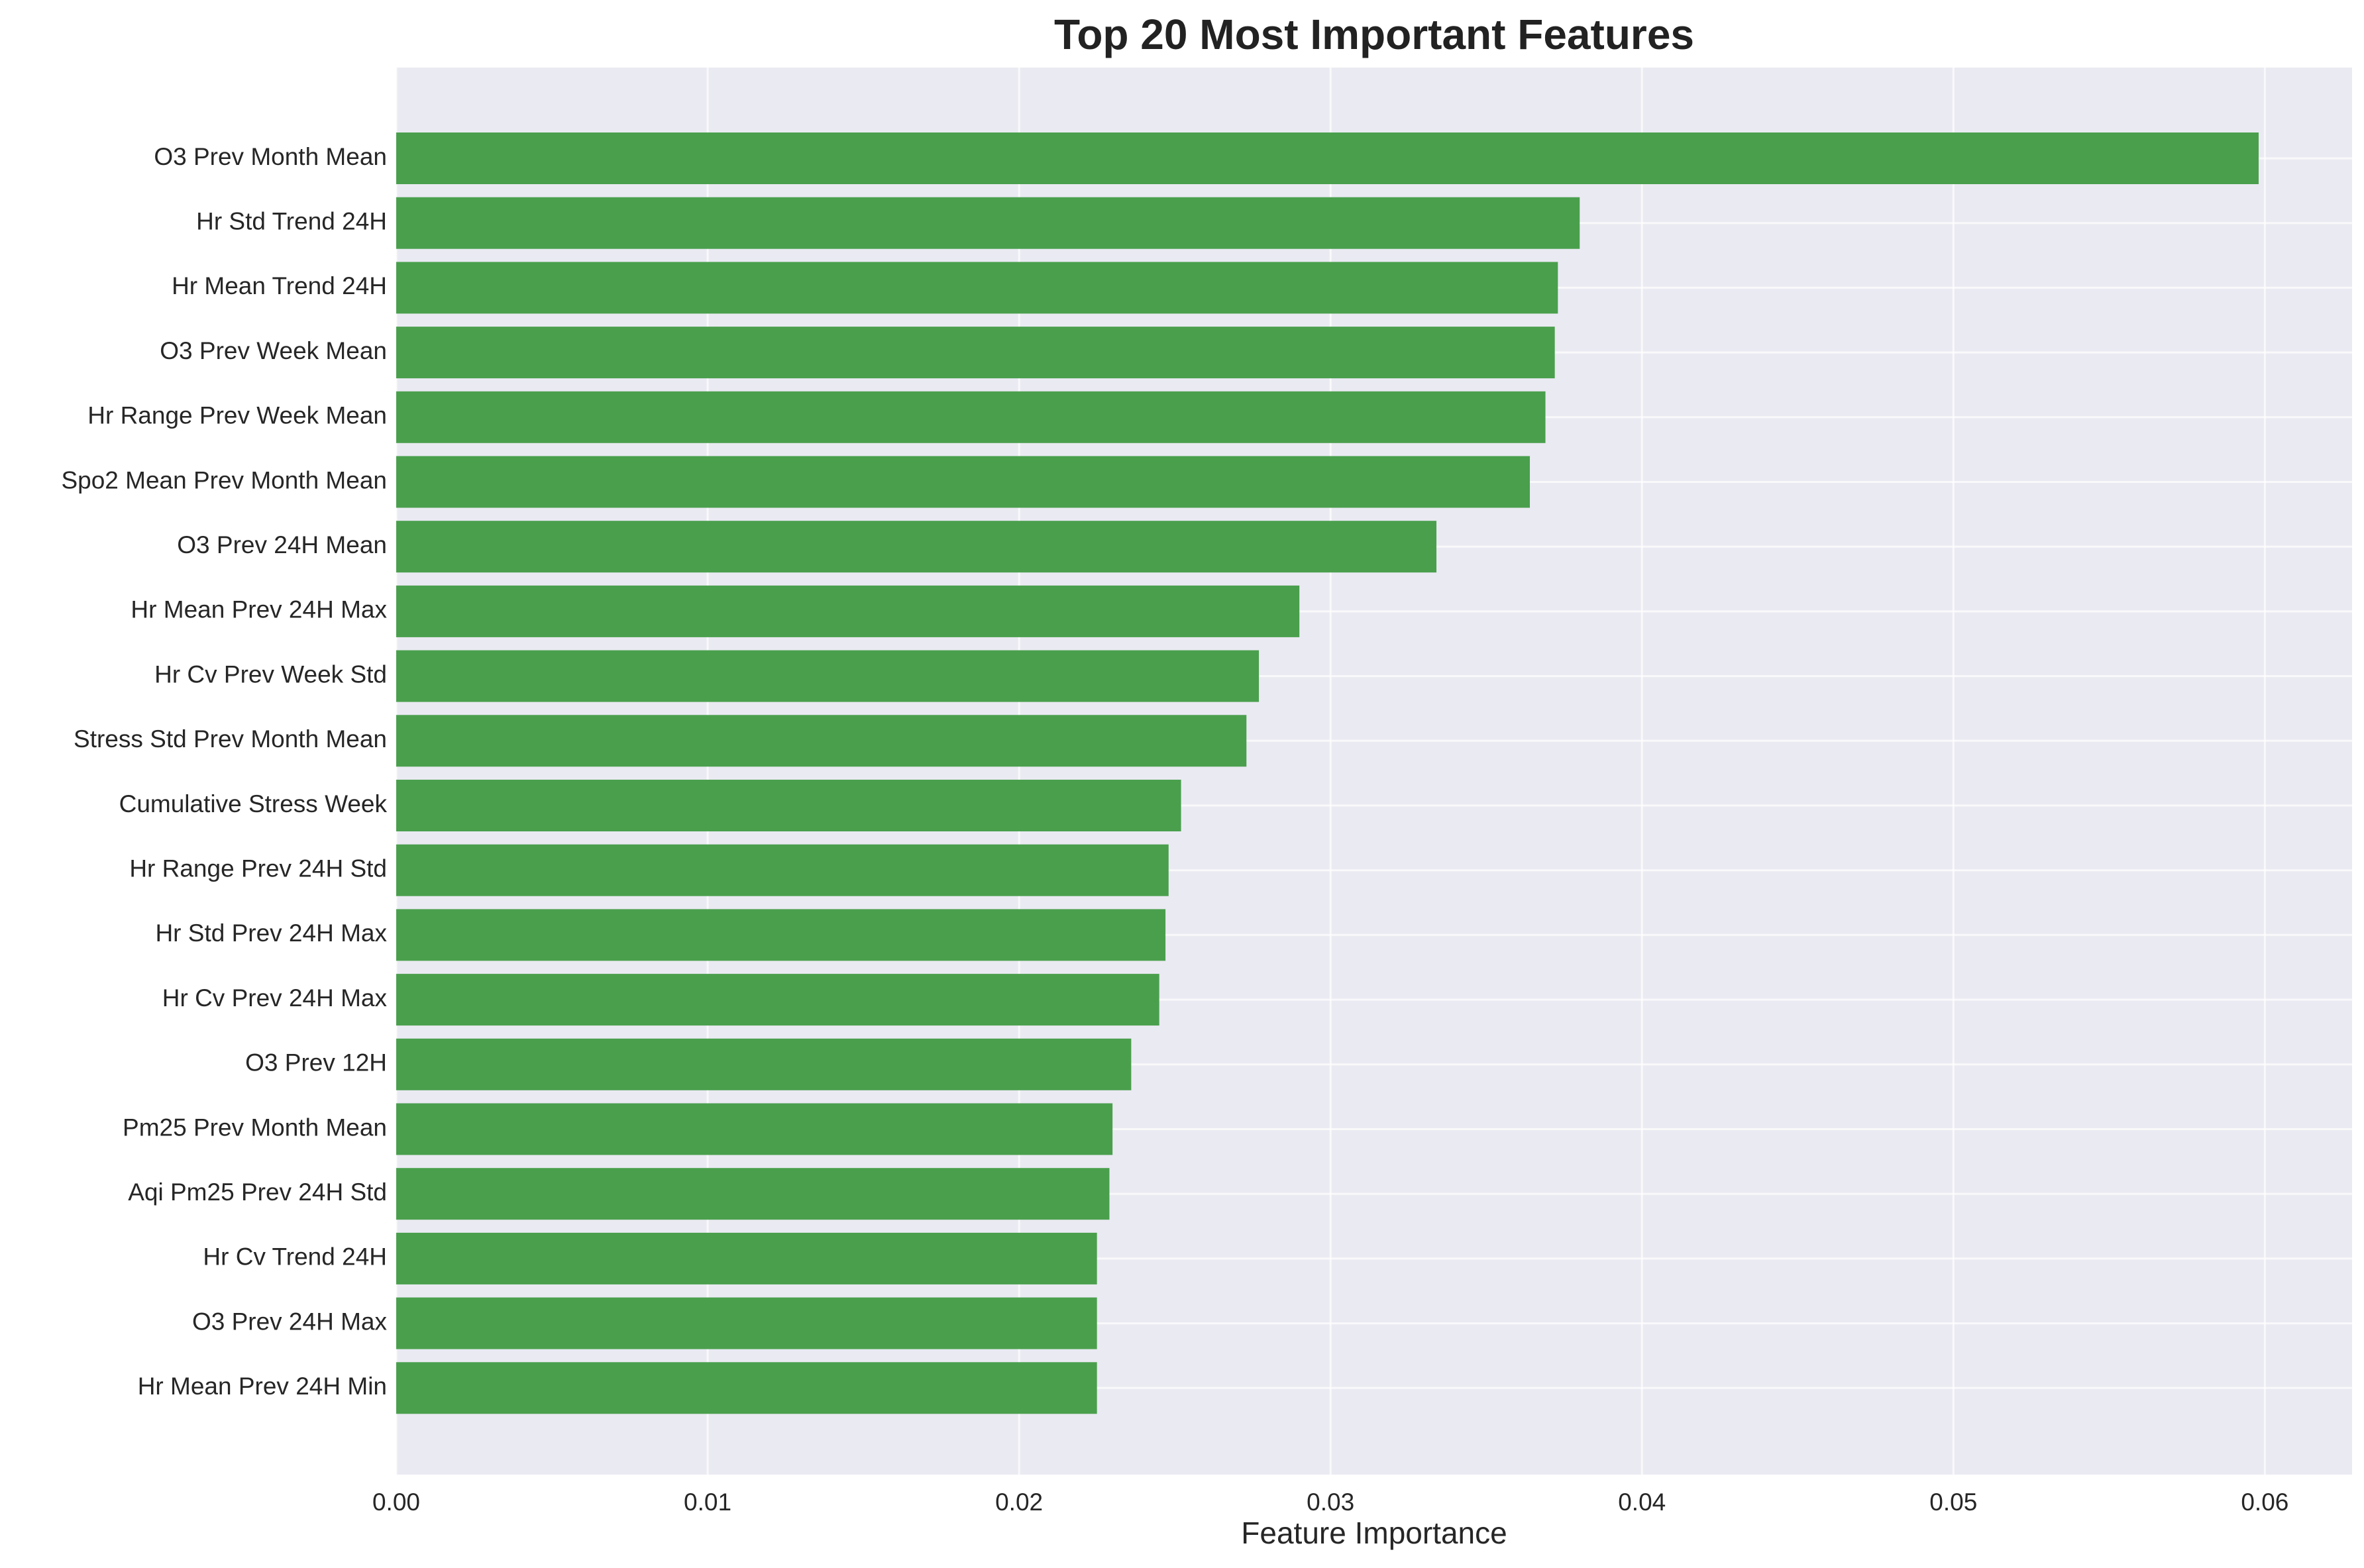  I want to click on y-tick-label: Cumulative Stress Week, so click(253, 803).